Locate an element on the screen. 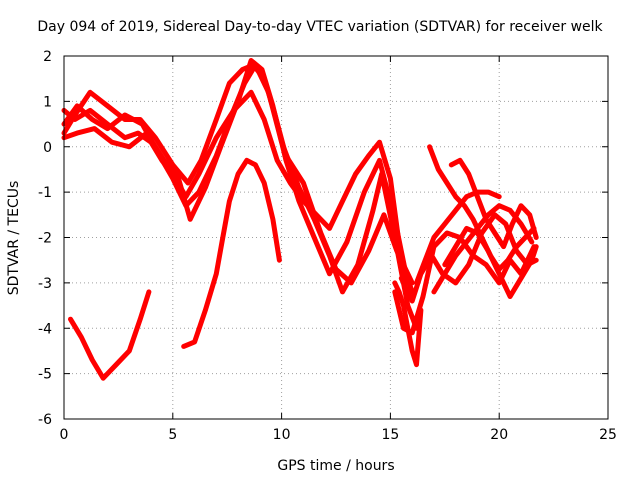 The height and width of the screenshot is (480, 640). y-axis-label: SDTVAR / TECUs is located at coordinates (14, 238).